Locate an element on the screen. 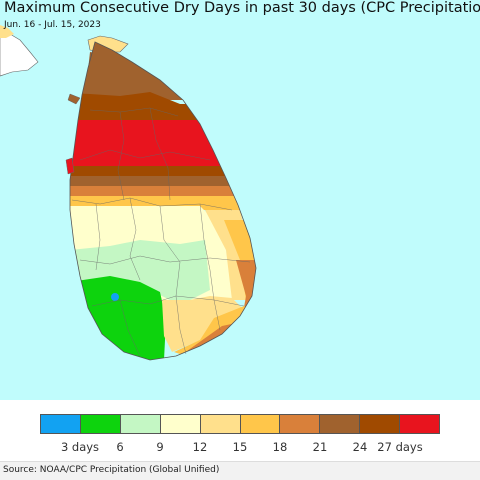  legend-labels: 3 days 6 9 12 15 18 21 24 27 days is located at coordinates (240, 448).